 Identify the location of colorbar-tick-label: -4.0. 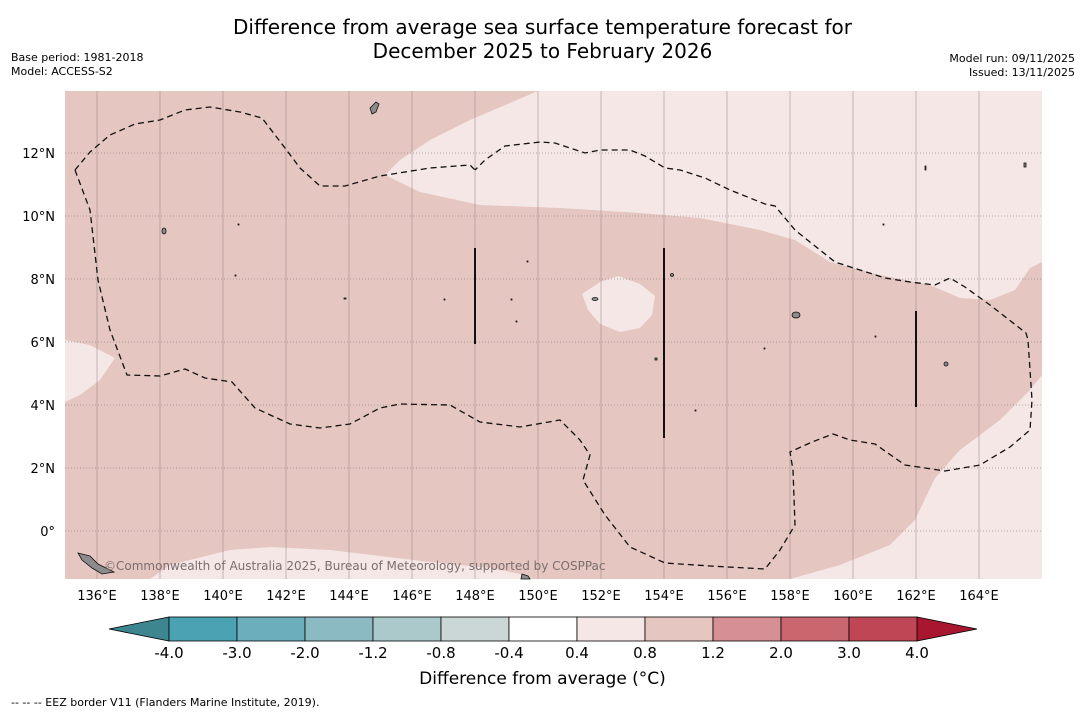
(168, 653).